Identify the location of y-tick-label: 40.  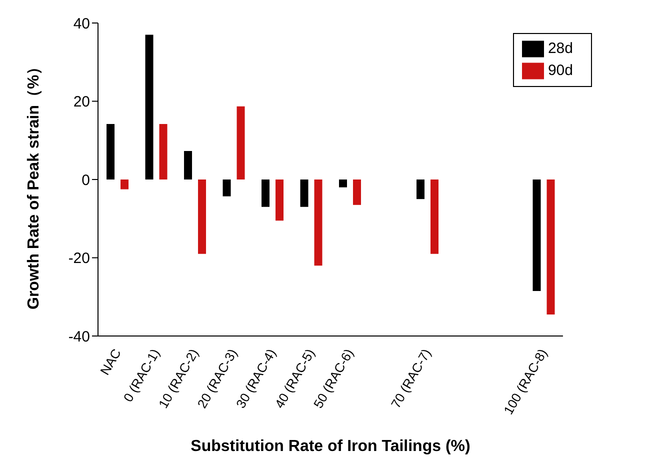
(81, 23).